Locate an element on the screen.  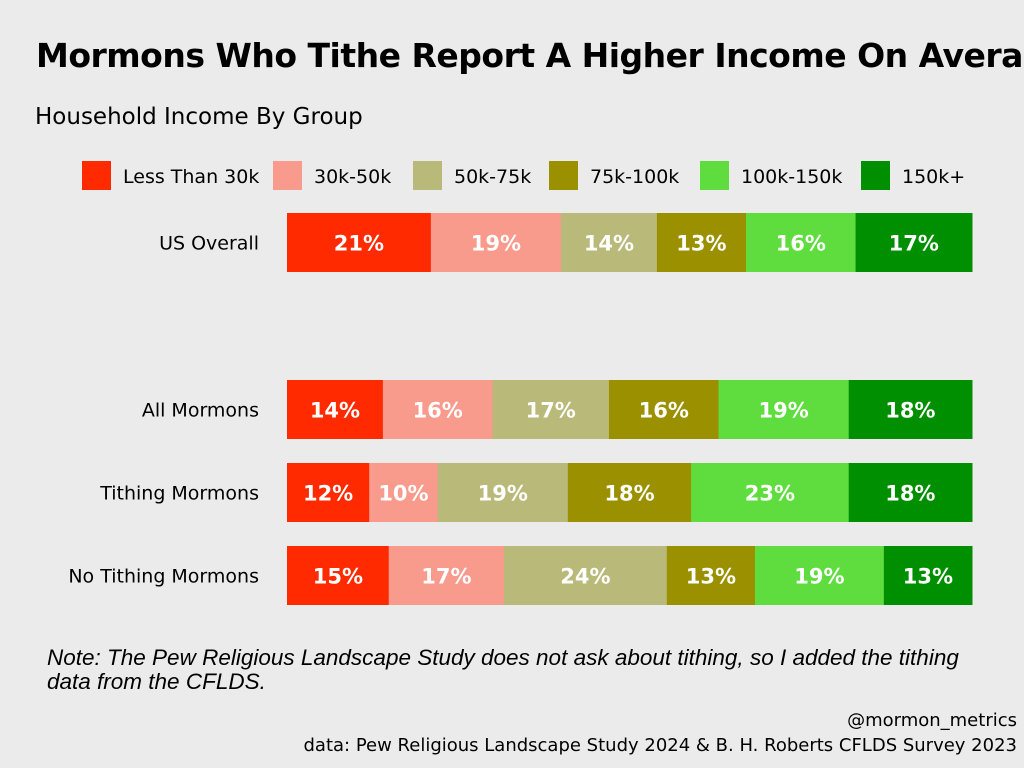
legend-label: 30k-50k is located at coordinates (352, 177).